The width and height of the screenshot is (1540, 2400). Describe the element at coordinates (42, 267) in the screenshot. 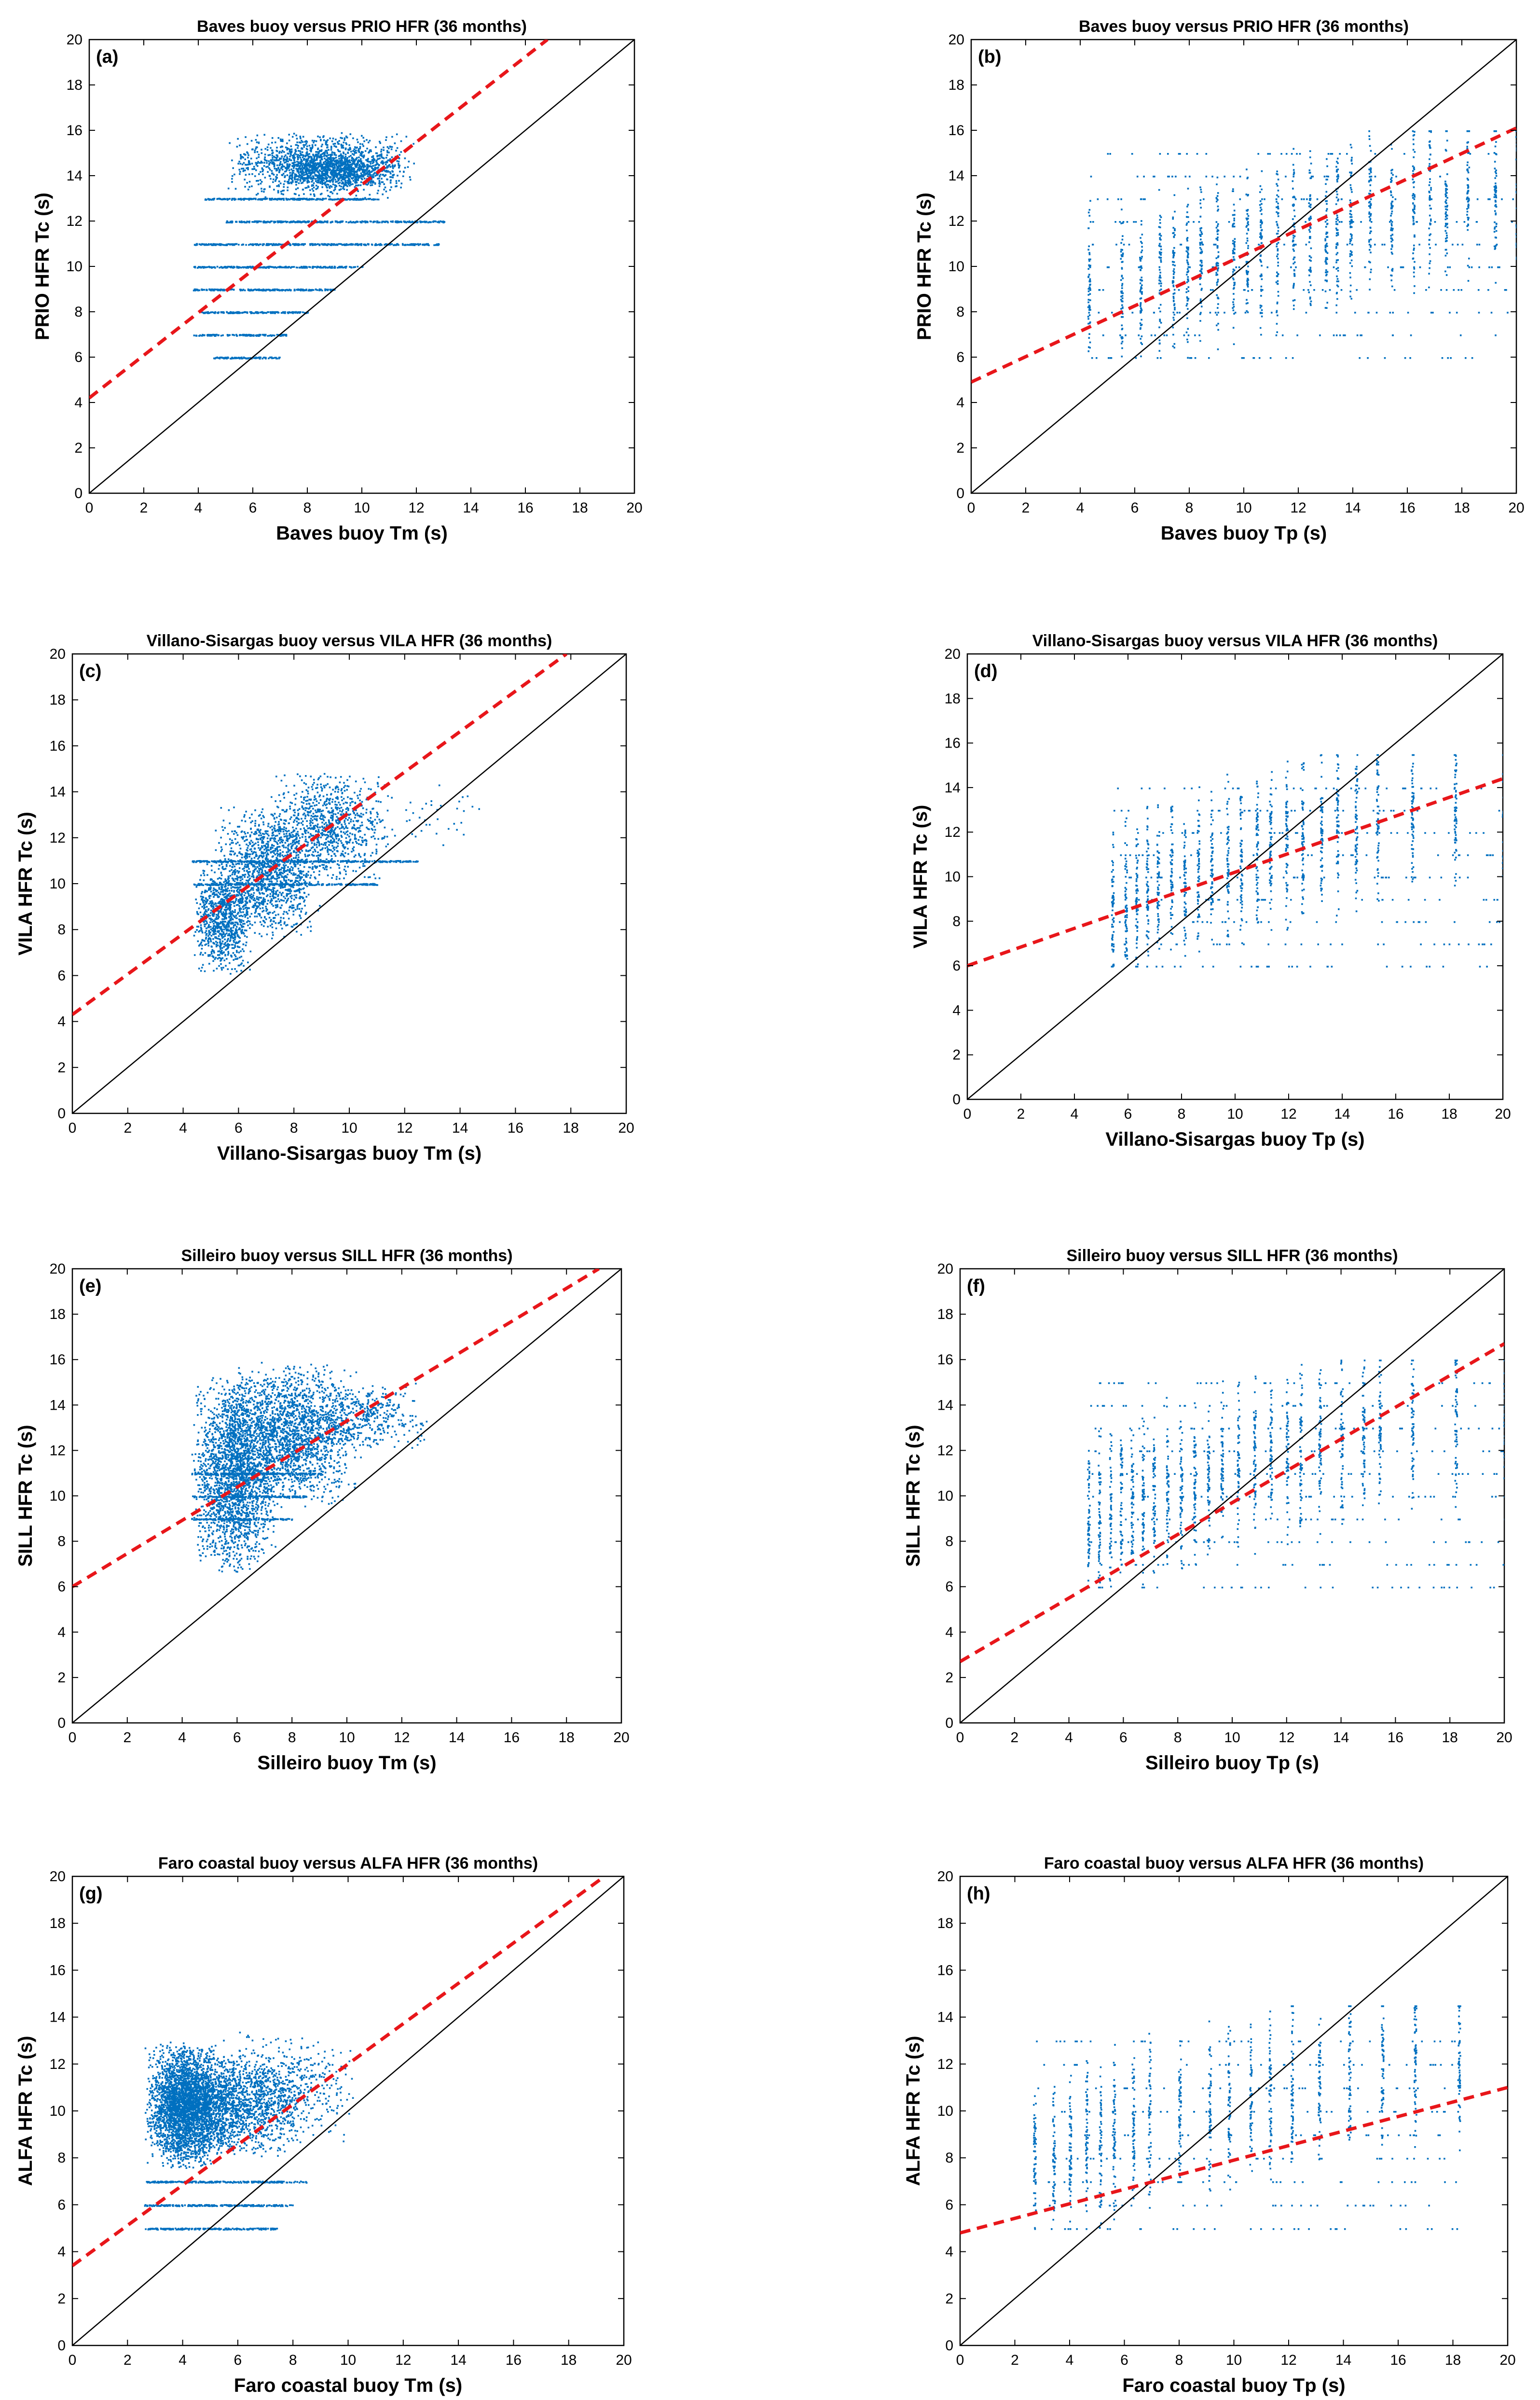

I see `y-axis-label: PRIO HFR Tc (s)` at that location.